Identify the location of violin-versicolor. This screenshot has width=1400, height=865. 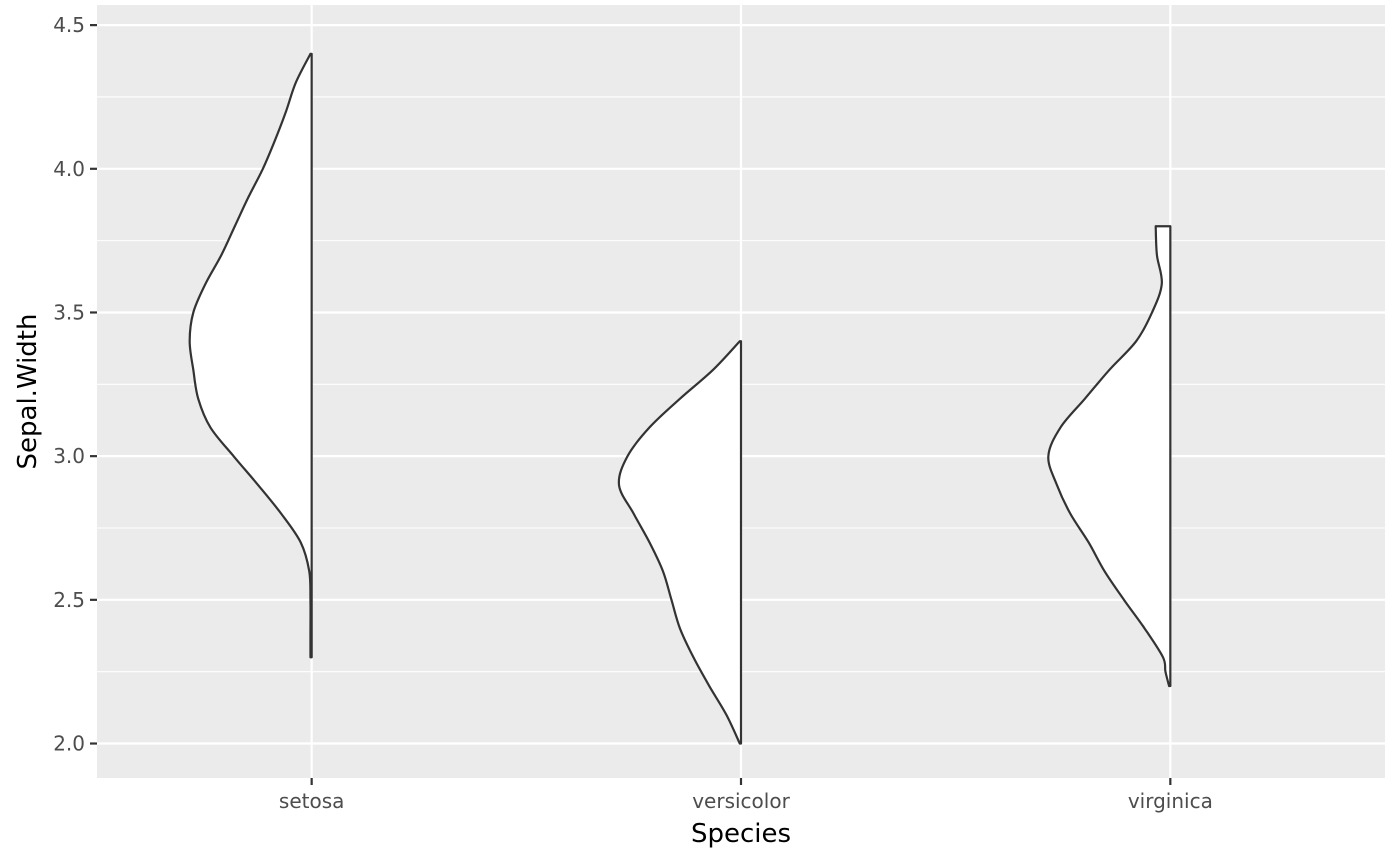
(680, 542).